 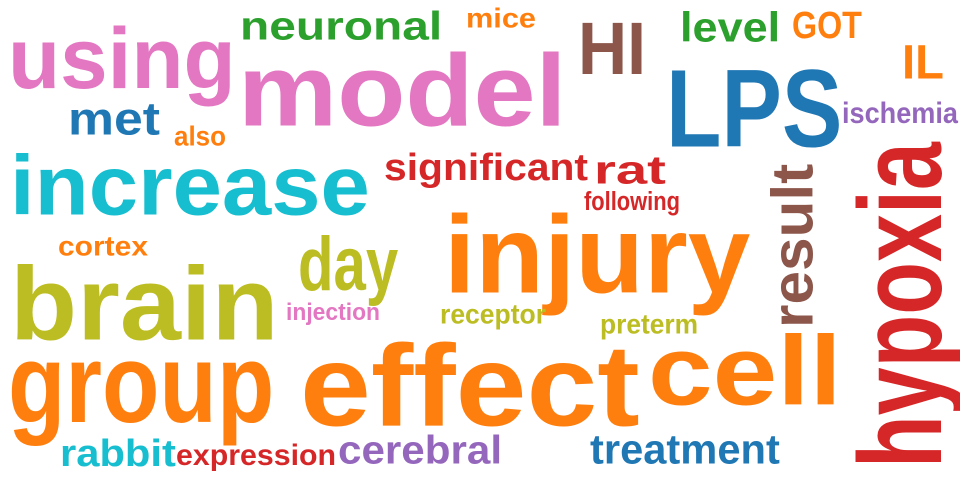 What do you see at coordinates (402, 91) in the screenshot?
I see `word-model: model` at bounding box center [402, 91].